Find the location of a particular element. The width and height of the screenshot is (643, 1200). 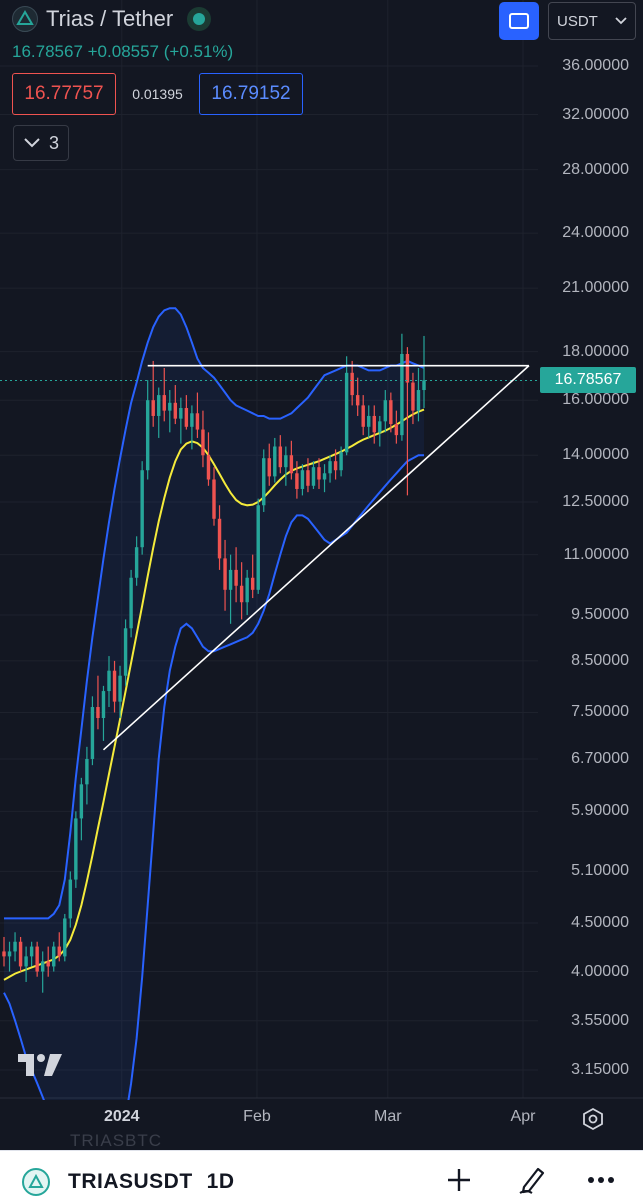

price-axis-label: 24.00000 is located at coordinates (595, 233).